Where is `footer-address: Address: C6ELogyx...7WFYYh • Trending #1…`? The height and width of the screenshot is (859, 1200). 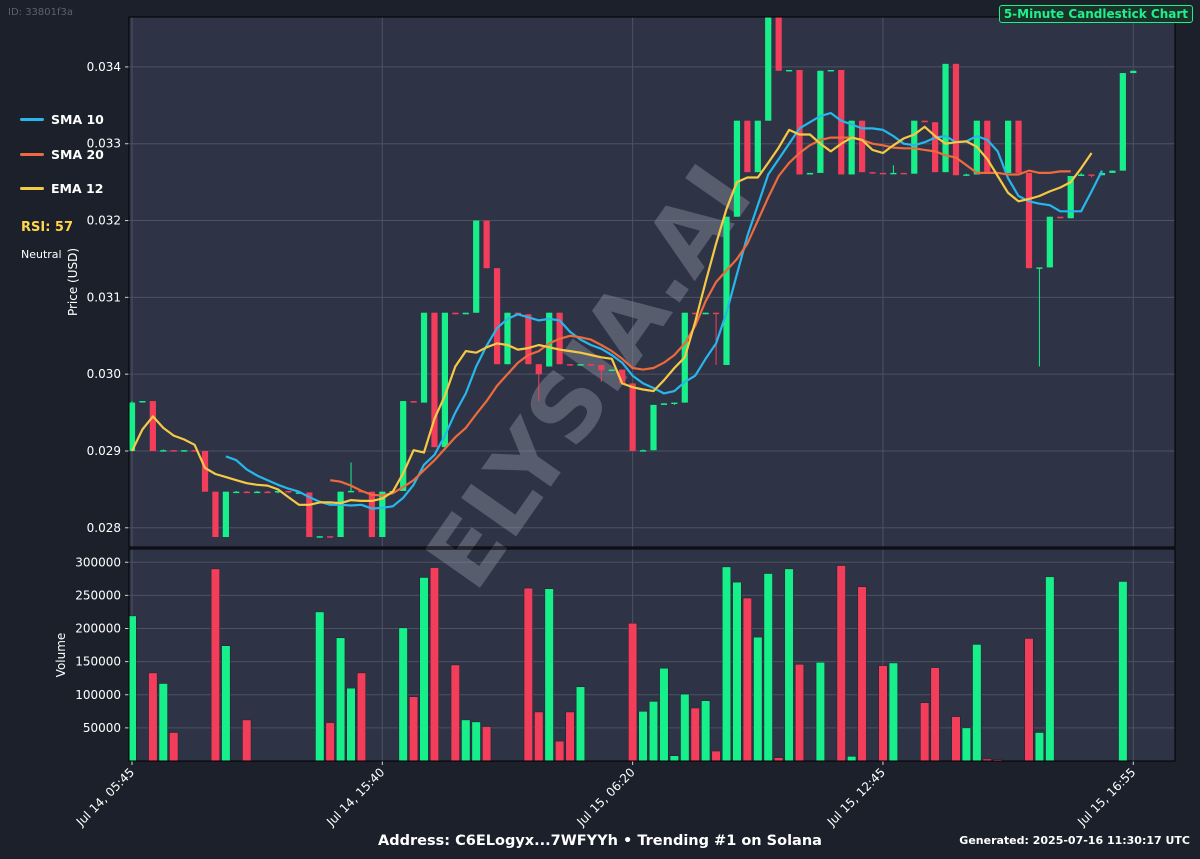
footer-address: Address: C6ELogyx...7WFYYh • Trending #1… is located at coordinates (600, 841).